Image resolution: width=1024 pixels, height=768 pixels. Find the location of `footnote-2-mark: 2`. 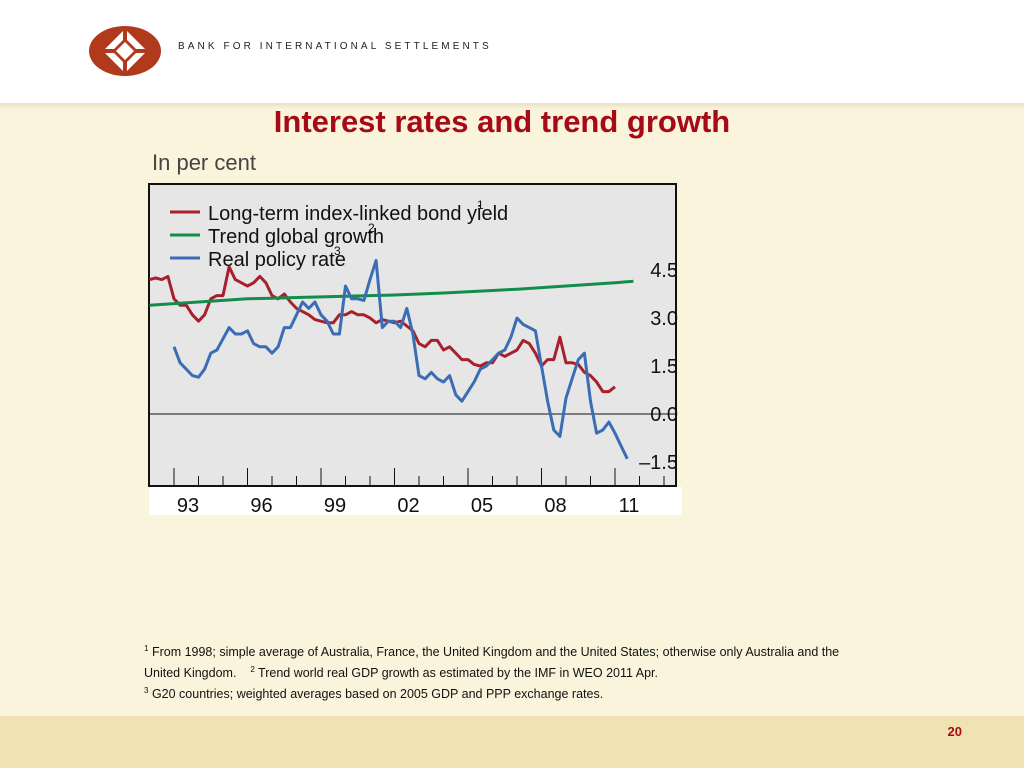

footnote-2-mark: 2 is located at coordinates (252, 669).